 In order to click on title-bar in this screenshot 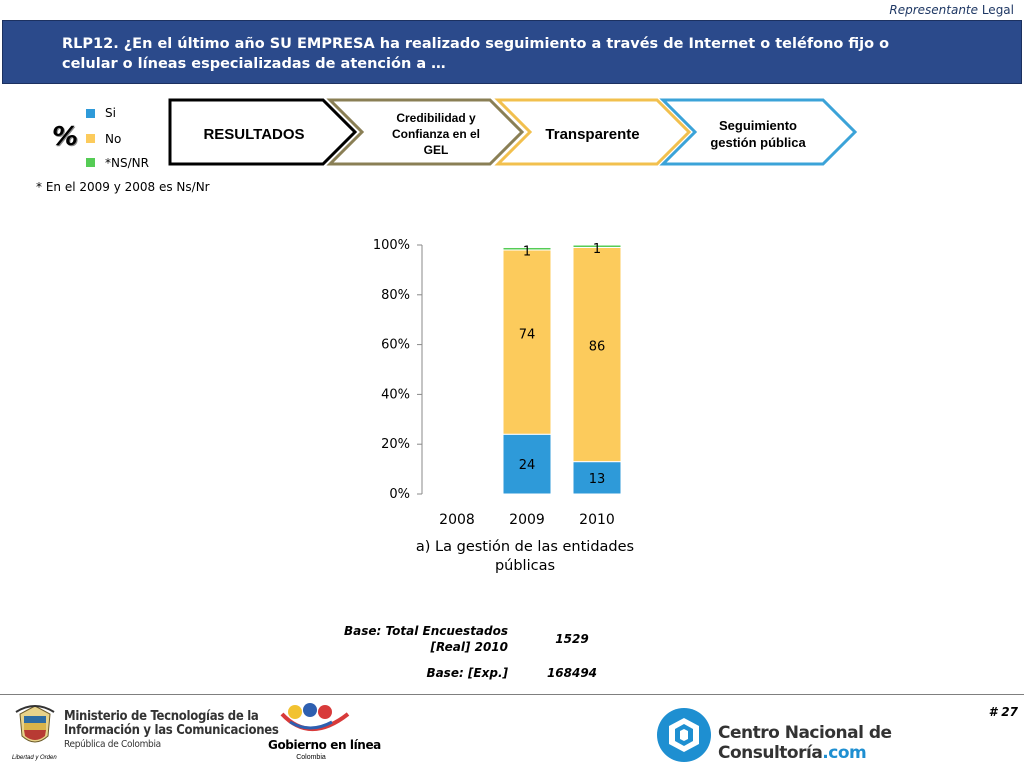, I will do `click(512, 52)`.